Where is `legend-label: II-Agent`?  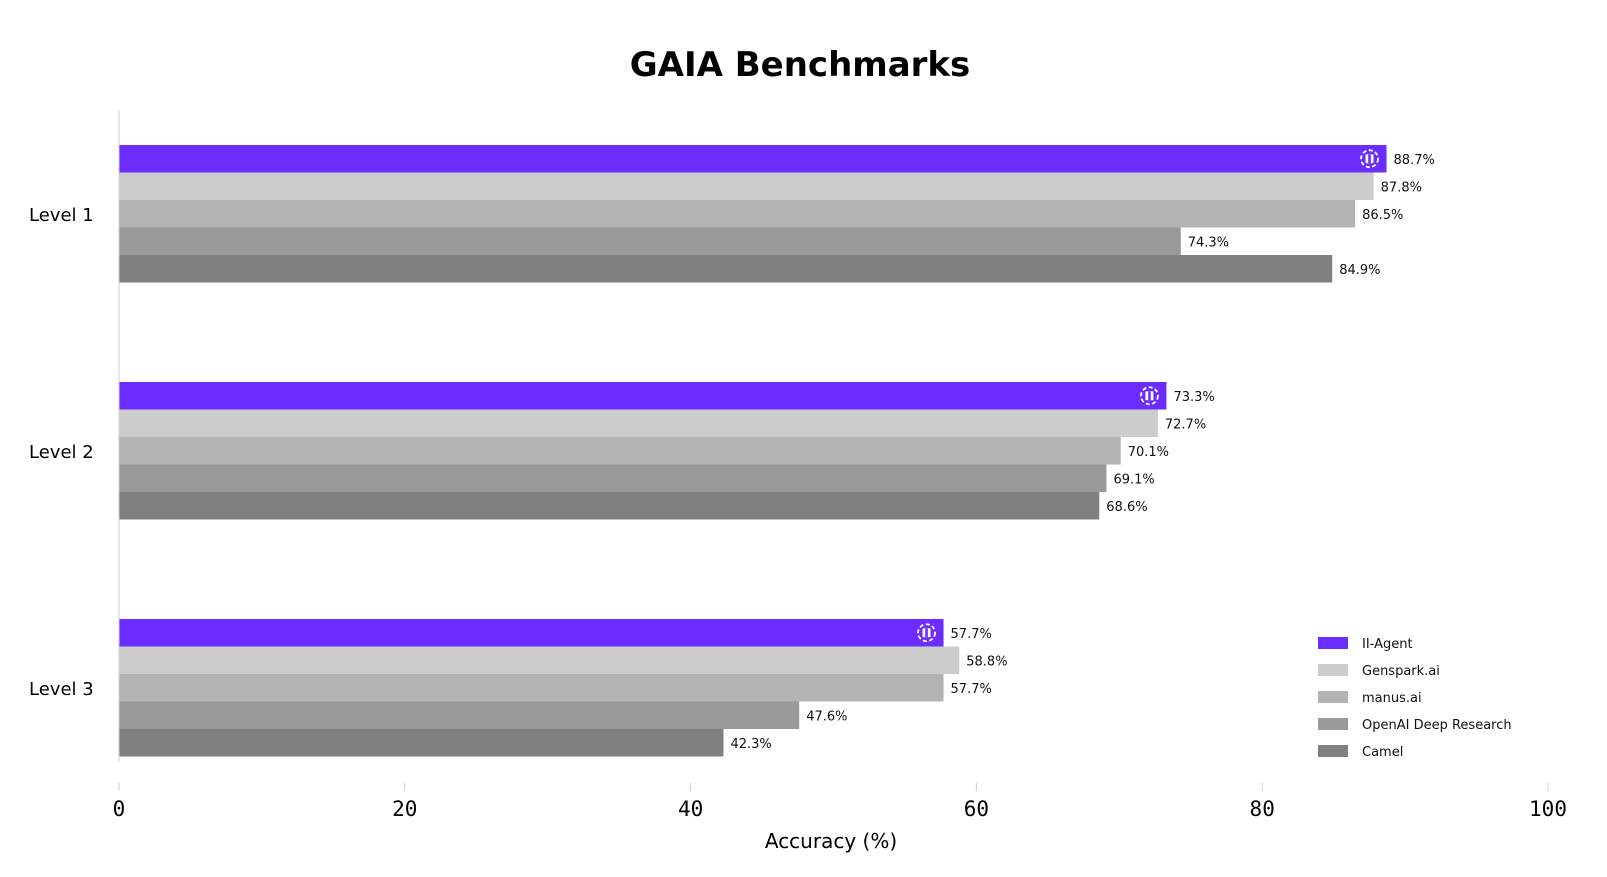 legend-label: II-Agent is located at coordinates (1387, 644).